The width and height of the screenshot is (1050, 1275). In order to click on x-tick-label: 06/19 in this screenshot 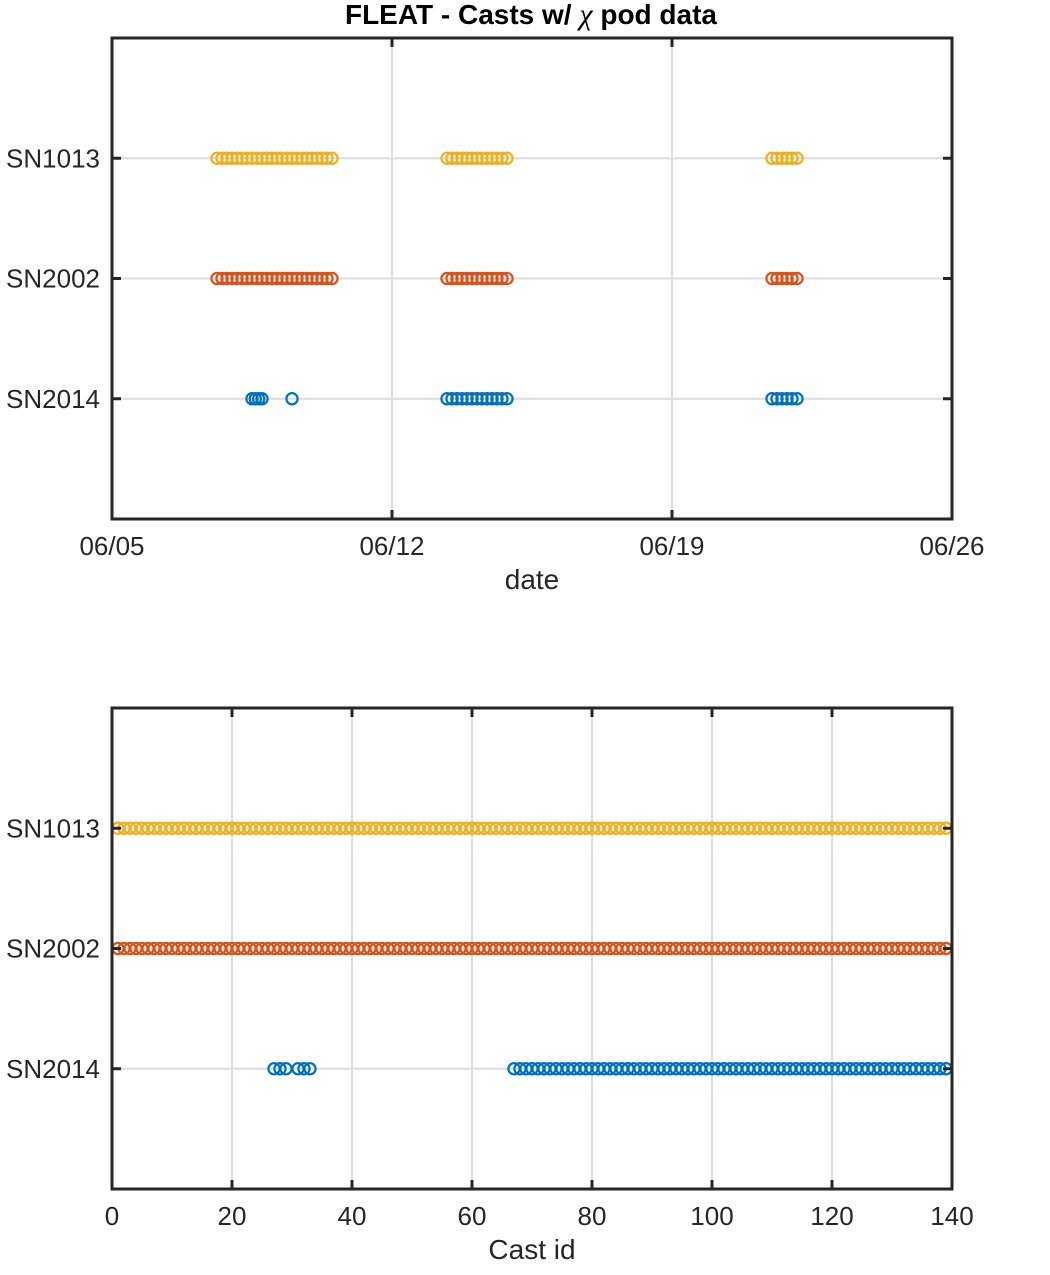, I will do `click(671, 546)`.